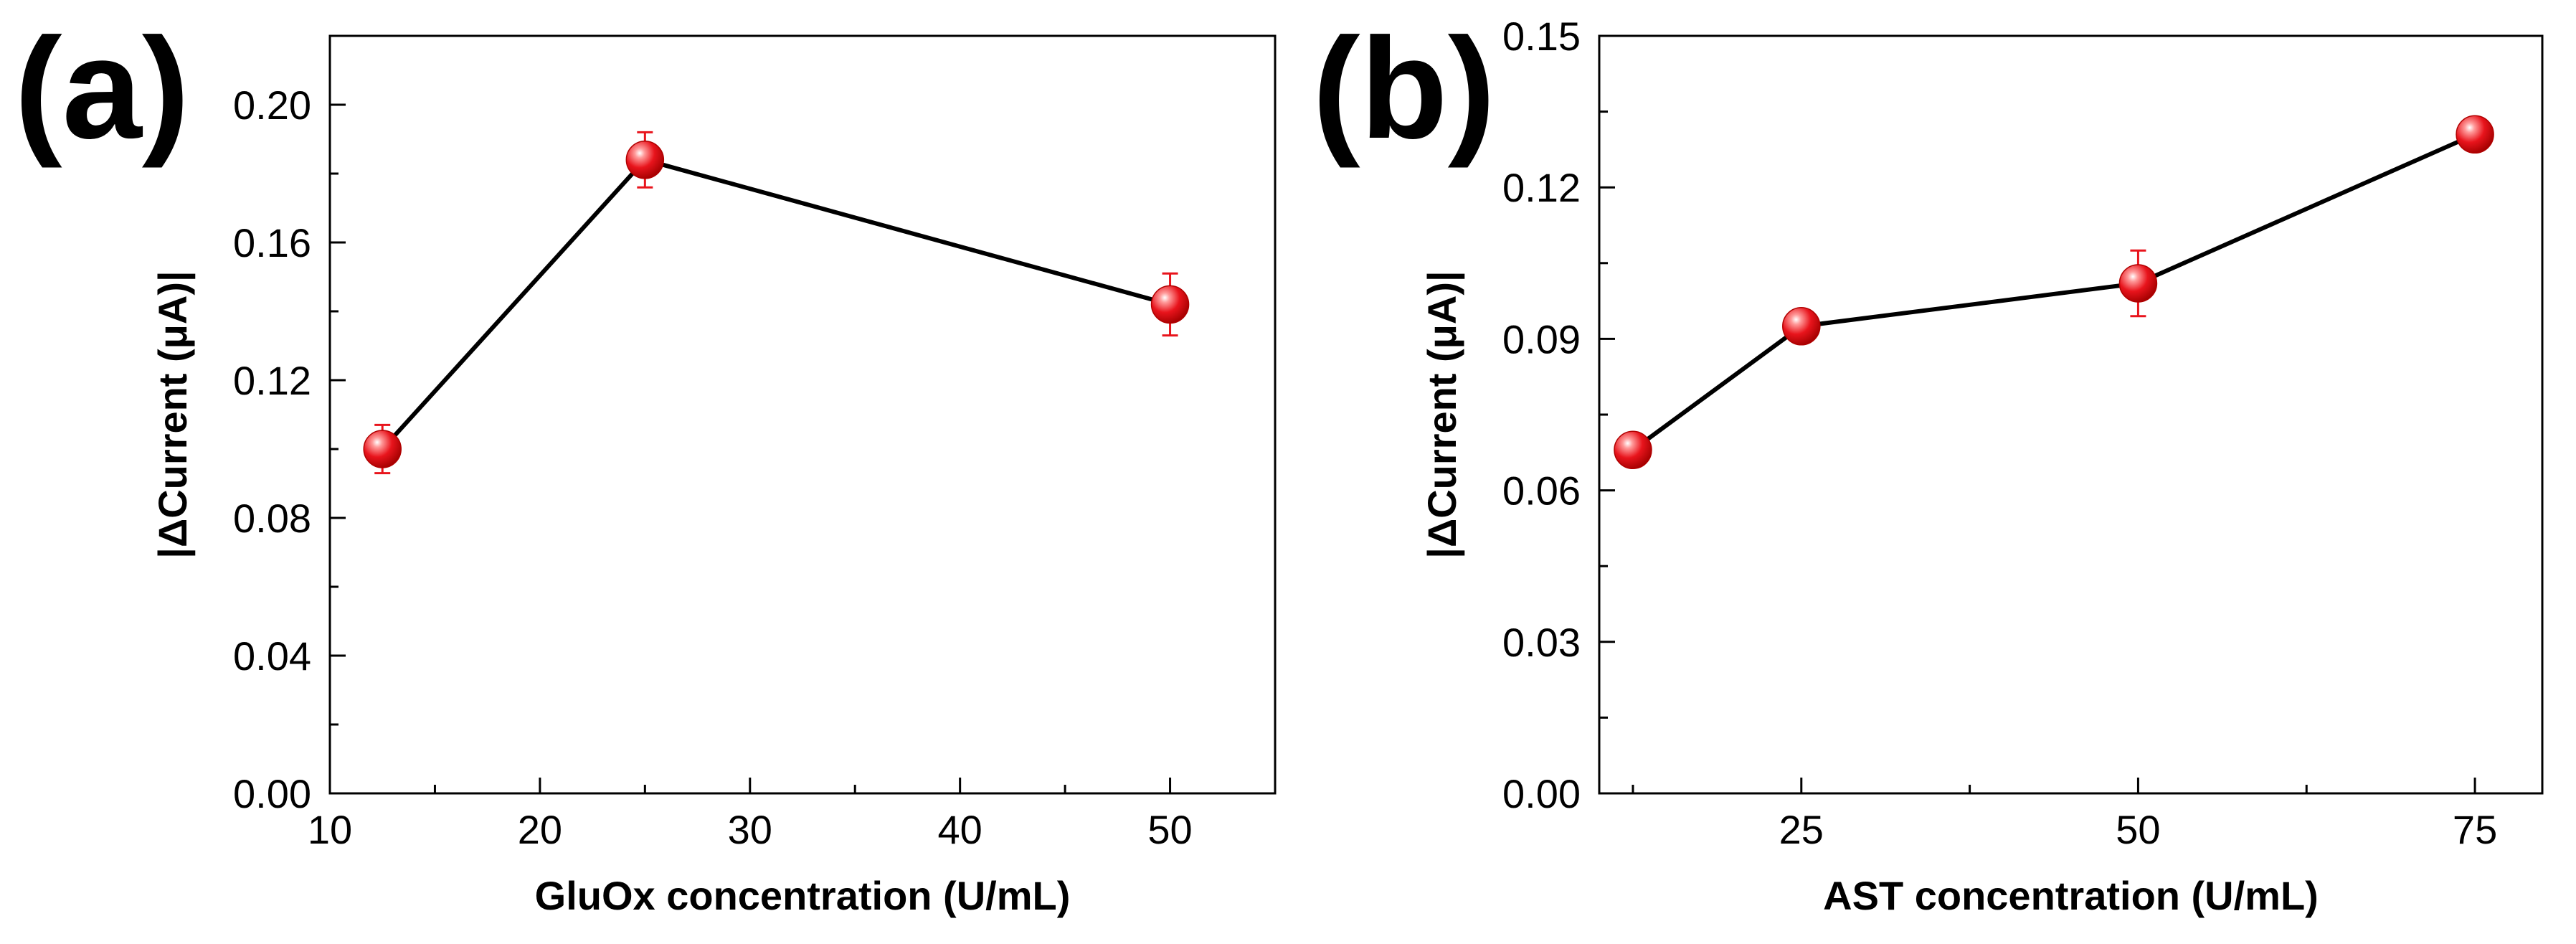 The height and width of the screenshot is (944, 2576). What do you see at coordinates (1403, 89) in the screenshot?
I see `panel-label: (b)` at bounding box center [1403, 89].